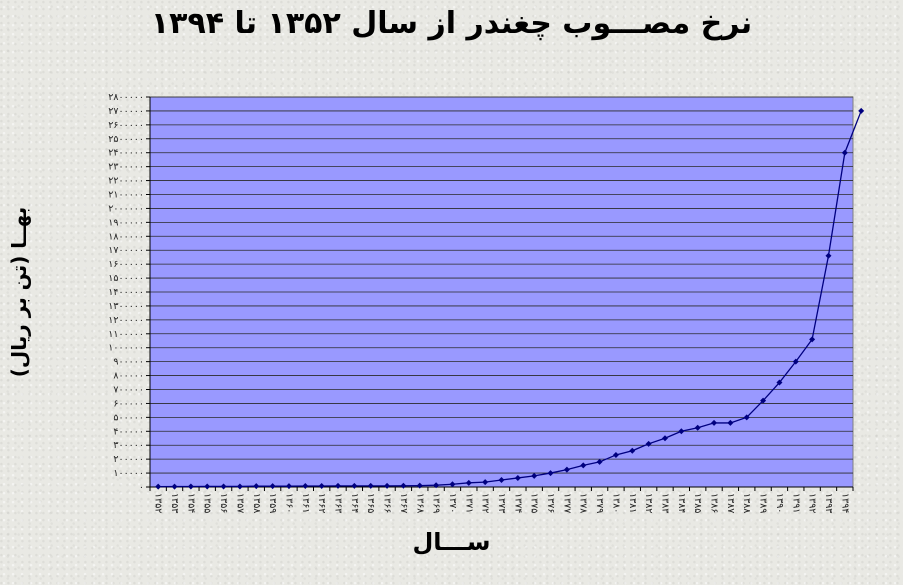 Image resolution: width=903 pixels, height=585 pixels. I want to click on y-tick-label: ۱۷۰۰۰۰۰, so click(126, 250).